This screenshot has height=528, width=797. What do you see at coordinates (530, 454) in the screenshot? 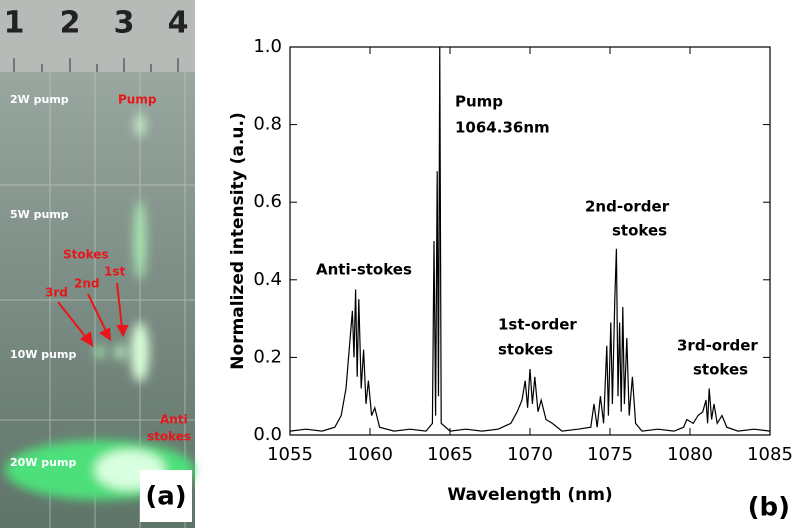
I see `x-tick-label: 1070` at bounding box center [530, 454].